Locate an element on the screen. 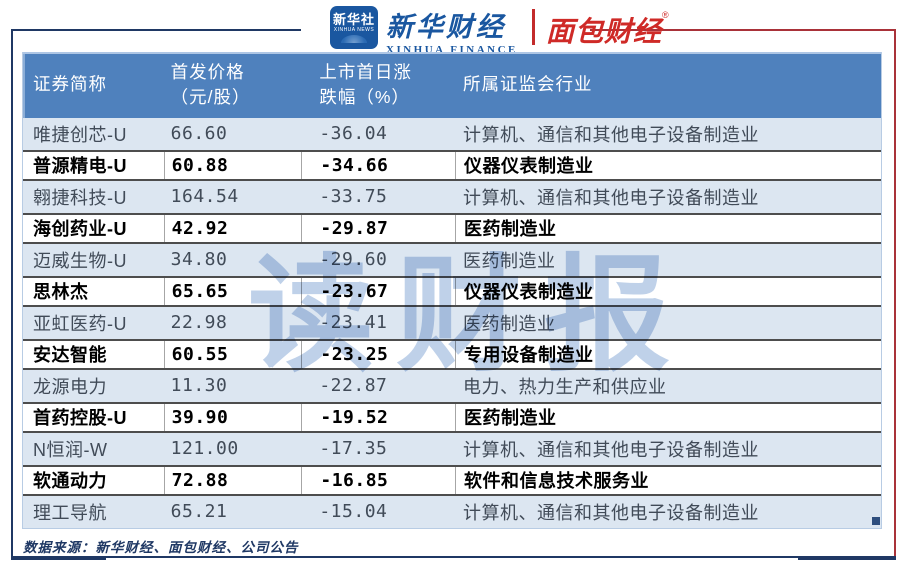 This screenshot has height=570, width=906. ipo-price-cell: 39.90 is located at coordinates (232, 417).